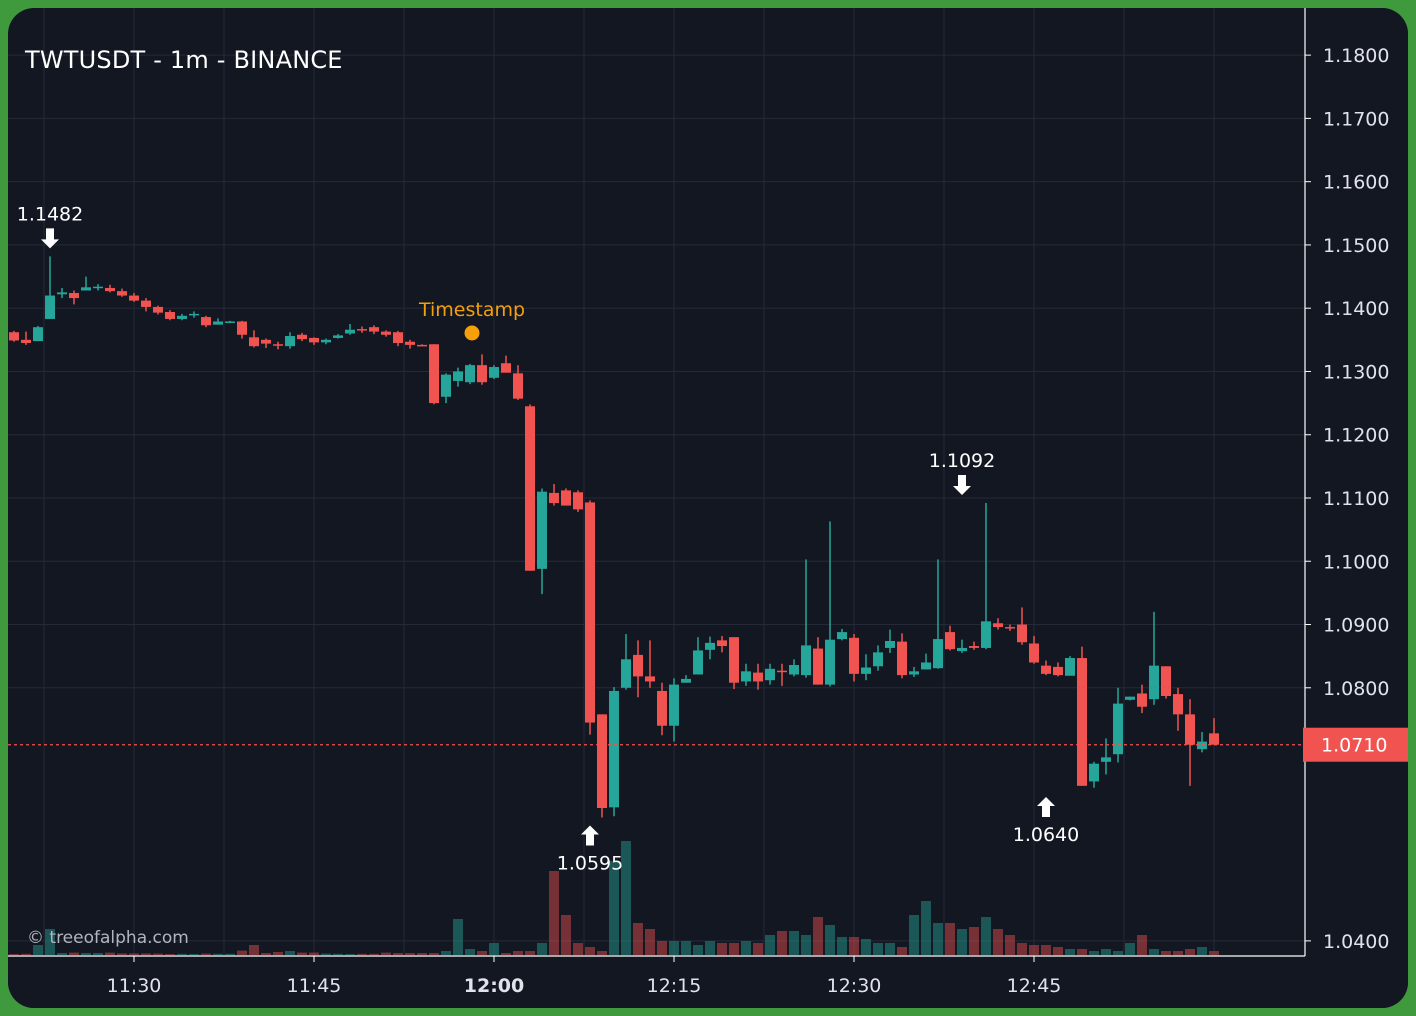  I want to click on time-axis: 11:30 11:45 12:00 12:15 12:30 12:45, so click(708, 981).